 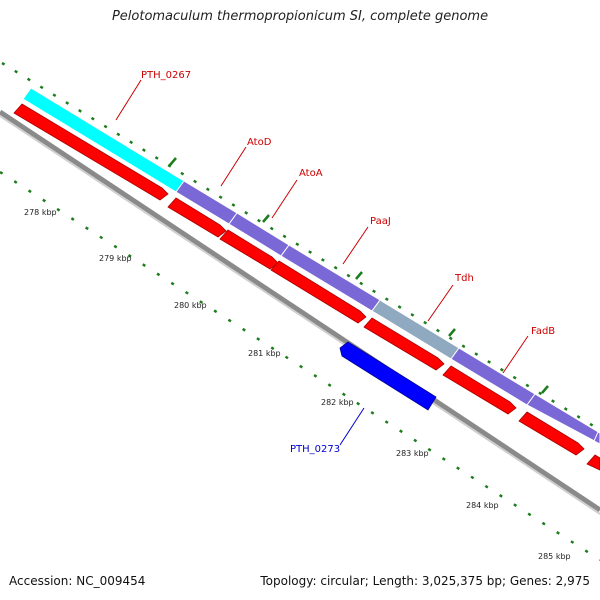 I want to click on leader-tdh, so click(x=440, y=303).